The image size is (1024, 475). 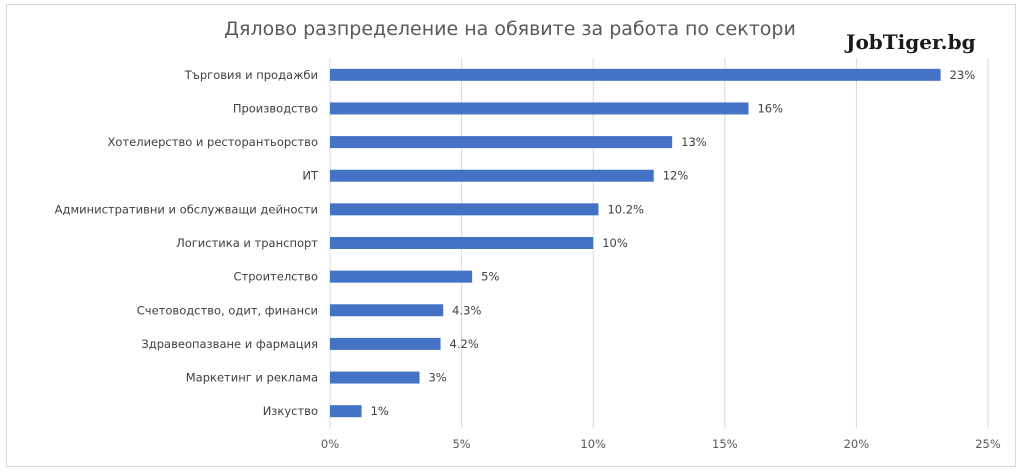 What do you see at coordinates (247, 243) in the screenshot?
I see `category-label: Логистика и транспорт` at bounding box center [247, 243].